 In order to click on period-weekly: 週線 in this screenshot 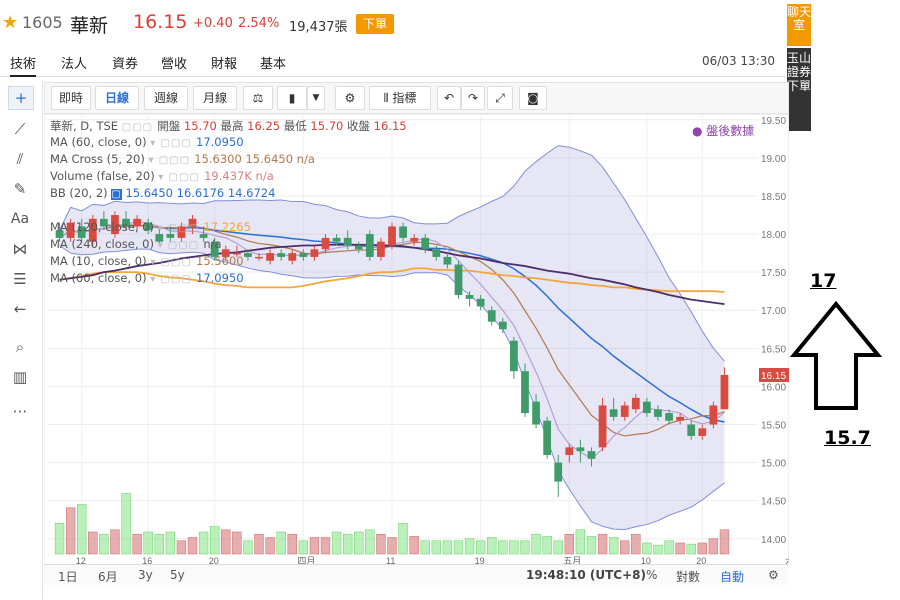, I will do `click(166, 98)`.